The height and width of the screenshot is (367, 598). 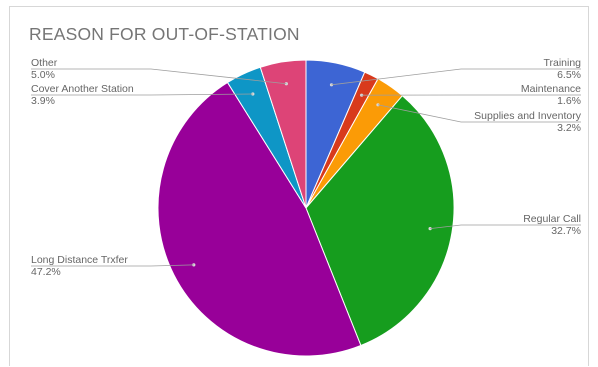 What do you see at coordinates (164, 34) in the screenshot?
I see `chart-title: REASON FOR OUT-OF-STATION` at bounding box center [164, 34].